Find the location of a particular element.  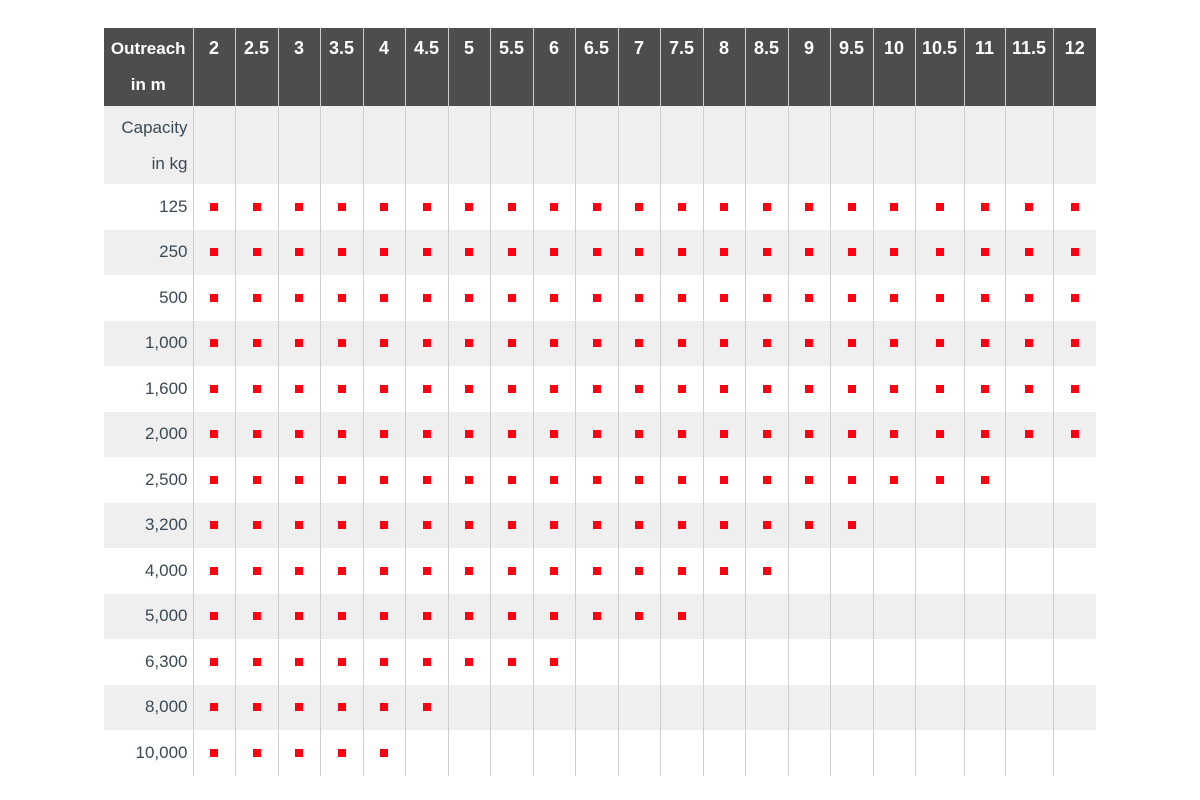

table-row: 1,600 is located at coordinates (600, 389).